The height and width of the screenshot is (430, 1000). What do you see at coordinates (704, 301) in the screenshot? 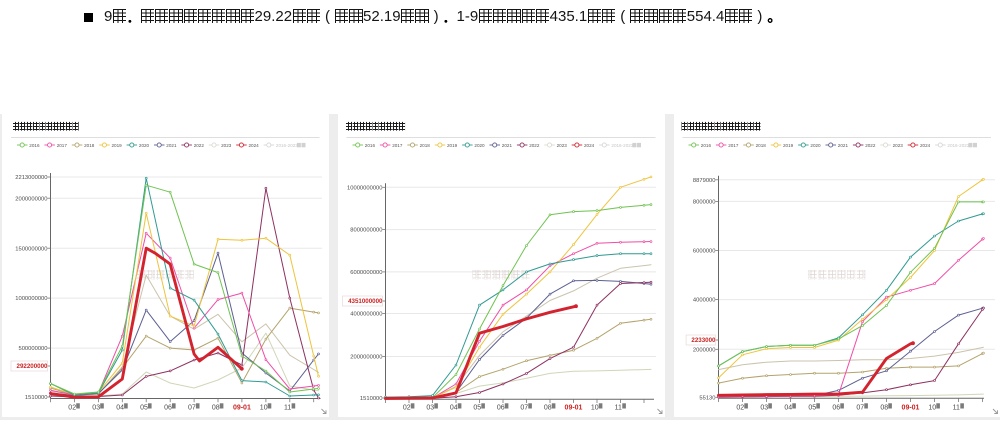
I see `svg-text: 4000000` at bounding box center [704, 301].